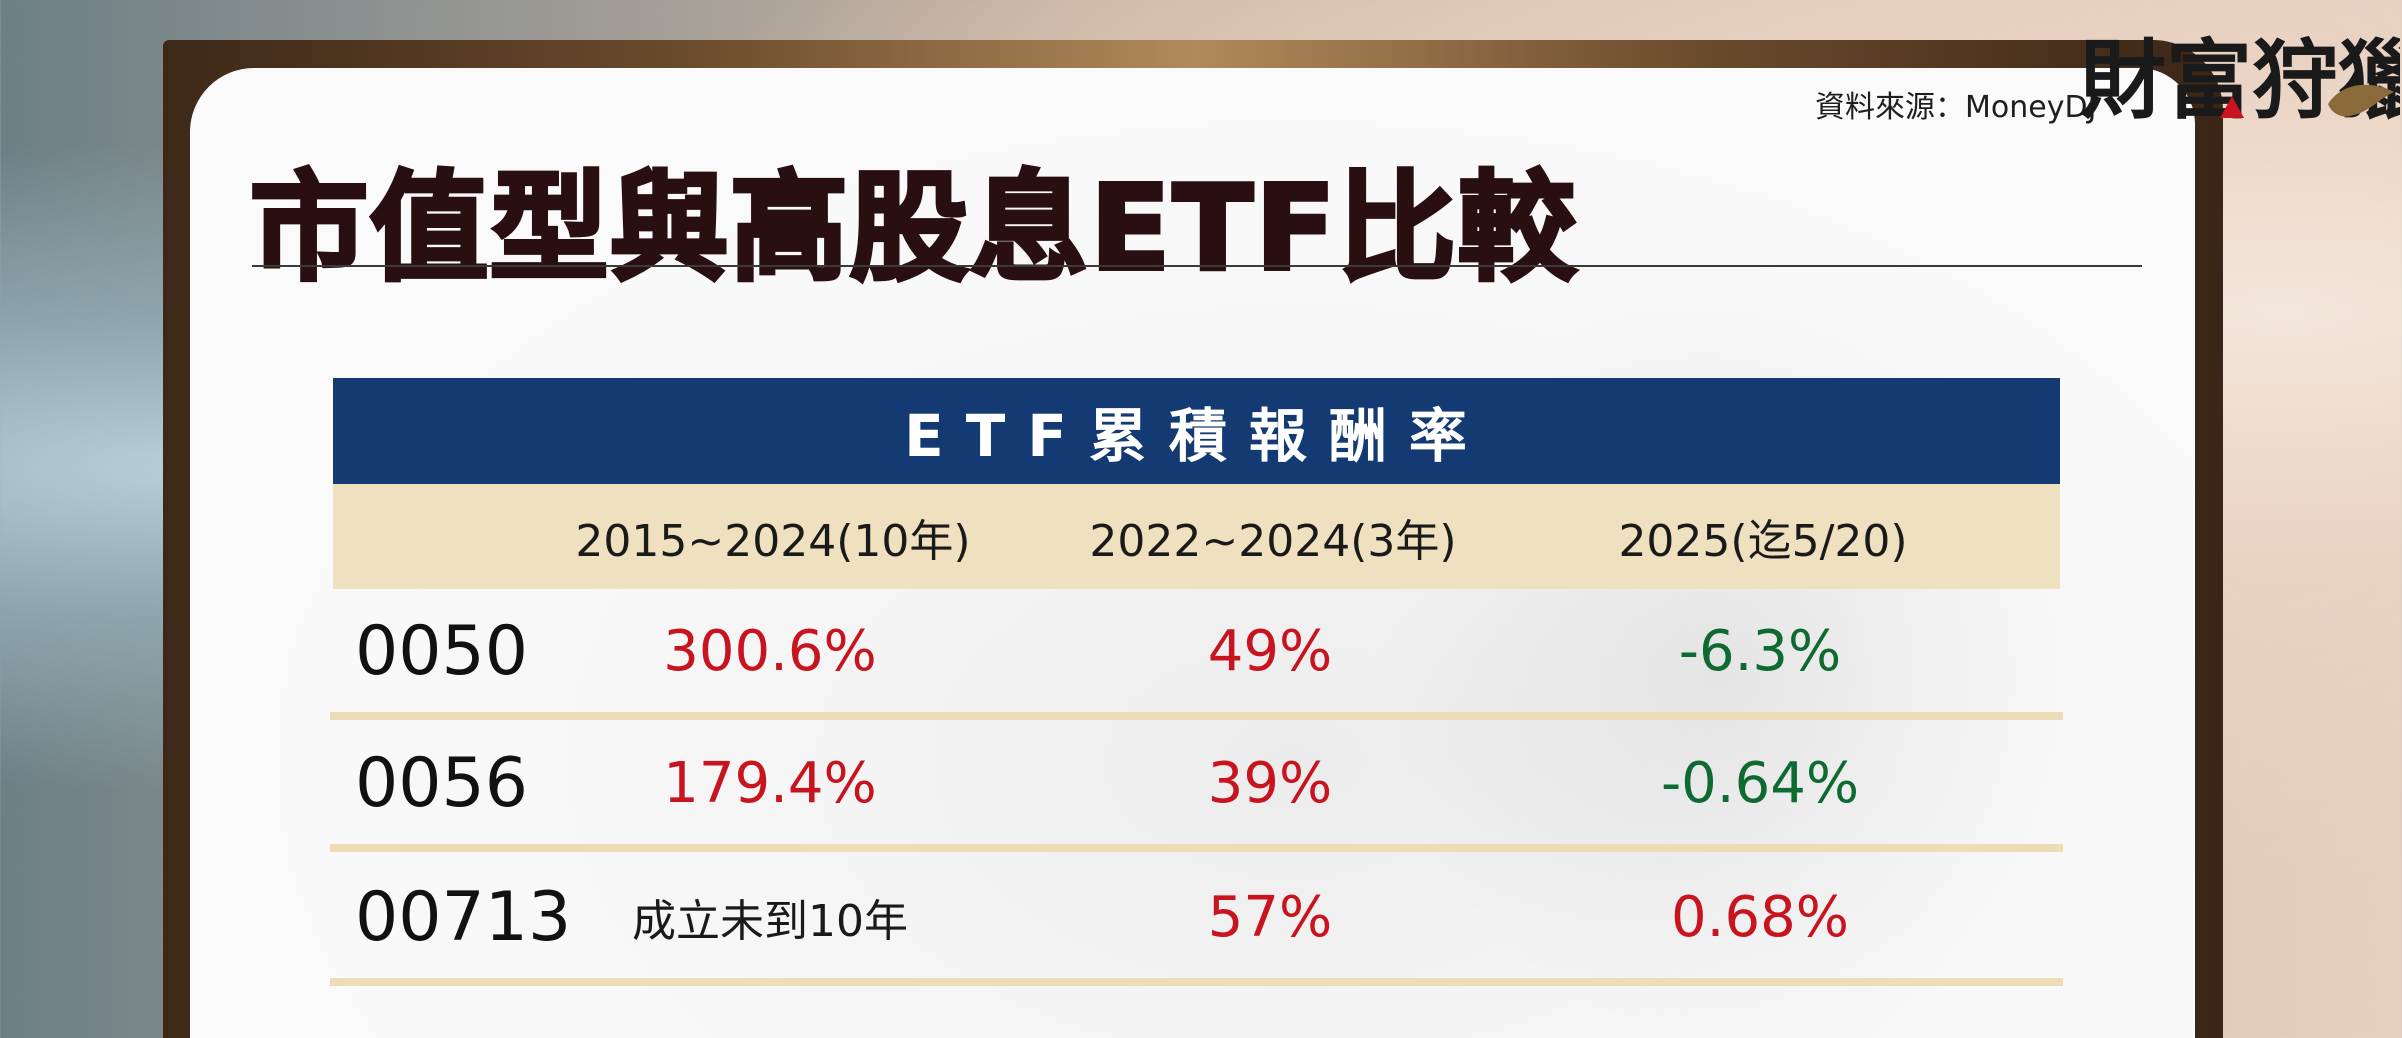 This screenshot has height=1038, width=2402. What do you see at coordinates (1196, 431) in the screenshot?
I see `table-header: ETF累積報酬率` at bounding box center [1196, 431].